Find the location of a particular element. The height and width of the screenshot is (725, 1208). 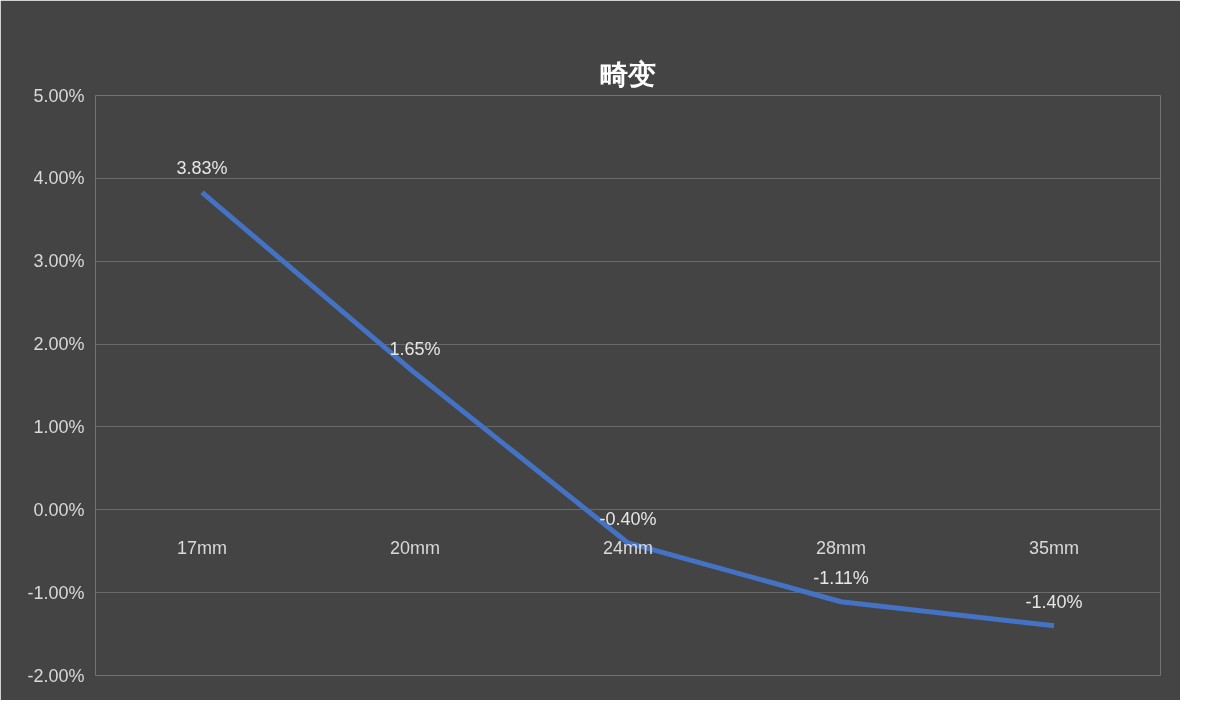

x-tick-label: 17mm is located at coordinates (202, 547).